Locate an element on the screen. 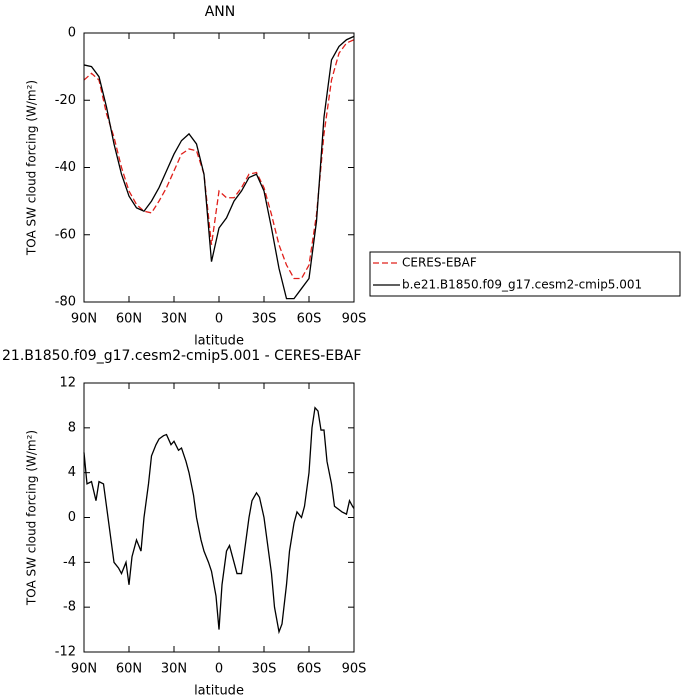  legend-label: b.e21.B1850.f09_g17.cesm2-cmip5.001 is located at coordinates (522, 285).